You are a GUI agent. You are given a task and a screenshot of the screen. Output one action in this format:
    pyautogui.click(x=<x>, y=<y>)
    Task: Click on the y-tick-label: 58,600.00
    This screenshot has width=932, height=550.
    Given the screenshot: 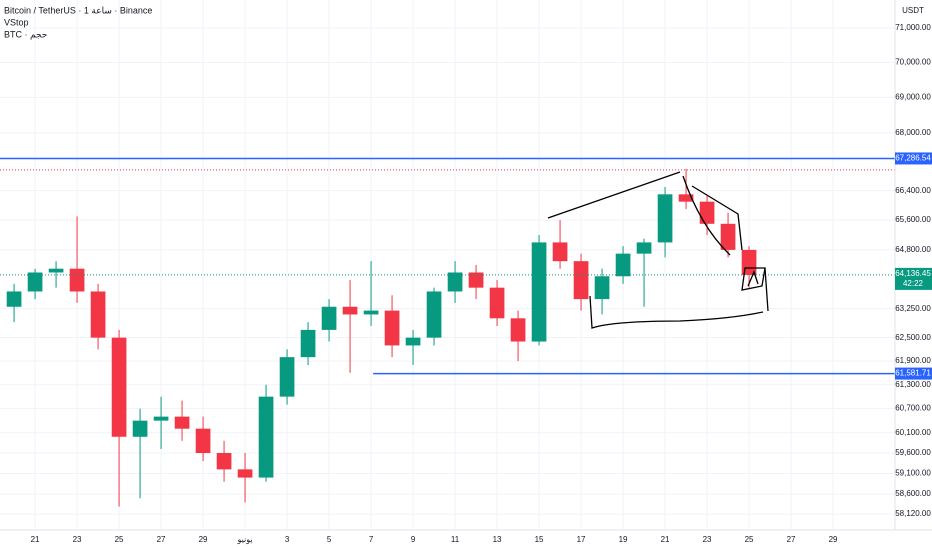 What is the action you would take?
    pyautogui.click(x=913, y=493)
    